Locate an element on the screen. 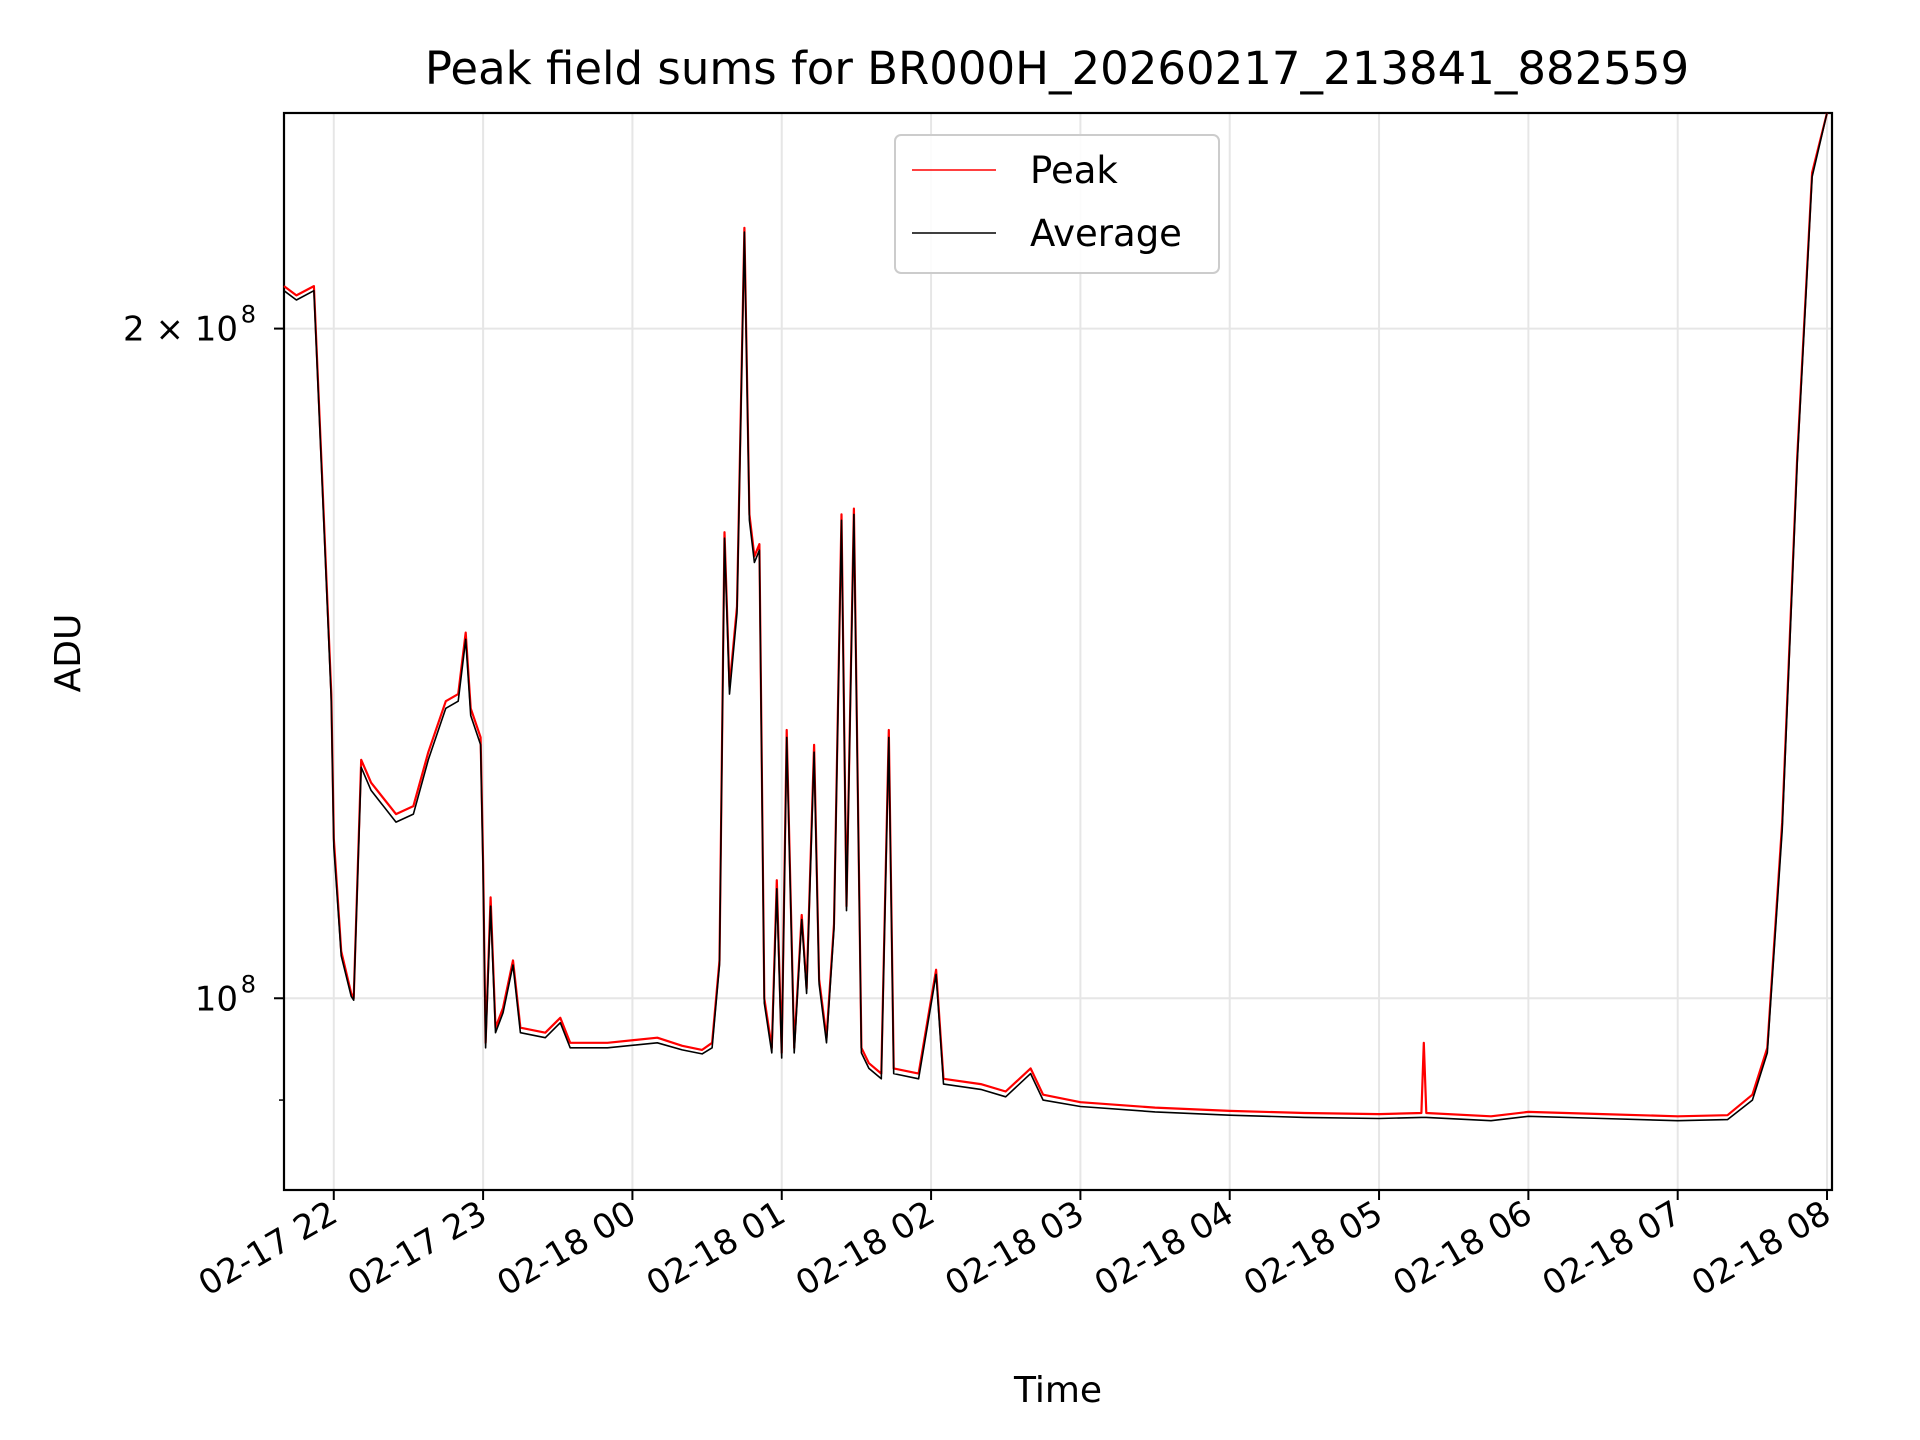 The width and height of the screenshot is (1920, 1440). y-axis-ticks: 10 82 × 10 8 is located at coordinates (203, 701).